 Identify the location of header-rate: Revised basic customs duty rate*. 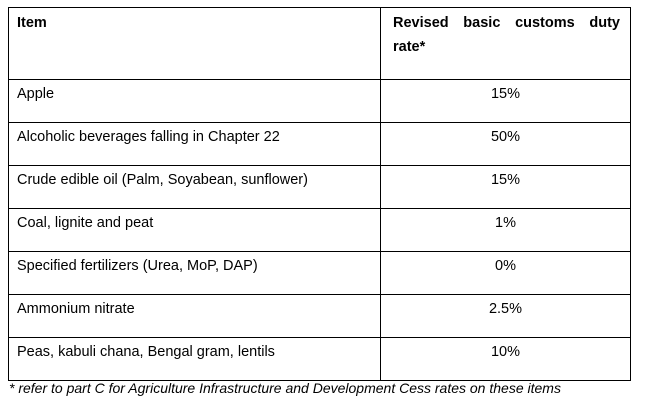
(505, 43).